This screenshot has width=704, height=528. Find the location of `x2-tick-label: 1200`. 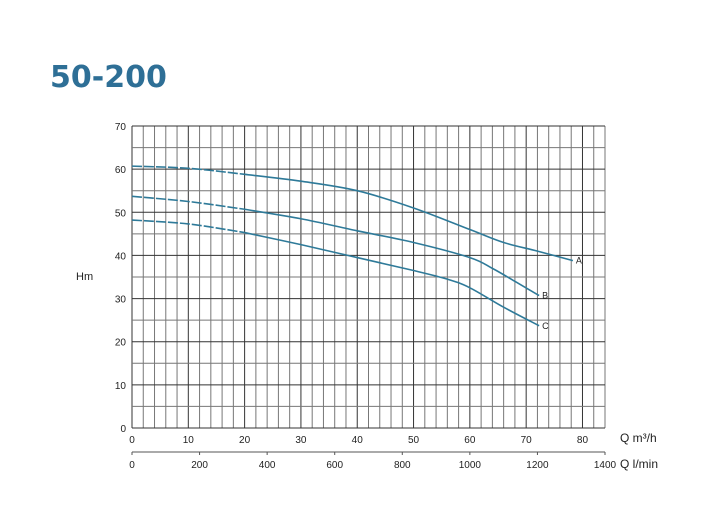

x2-tick-label: 1200 is located at coordinates (537, 465).